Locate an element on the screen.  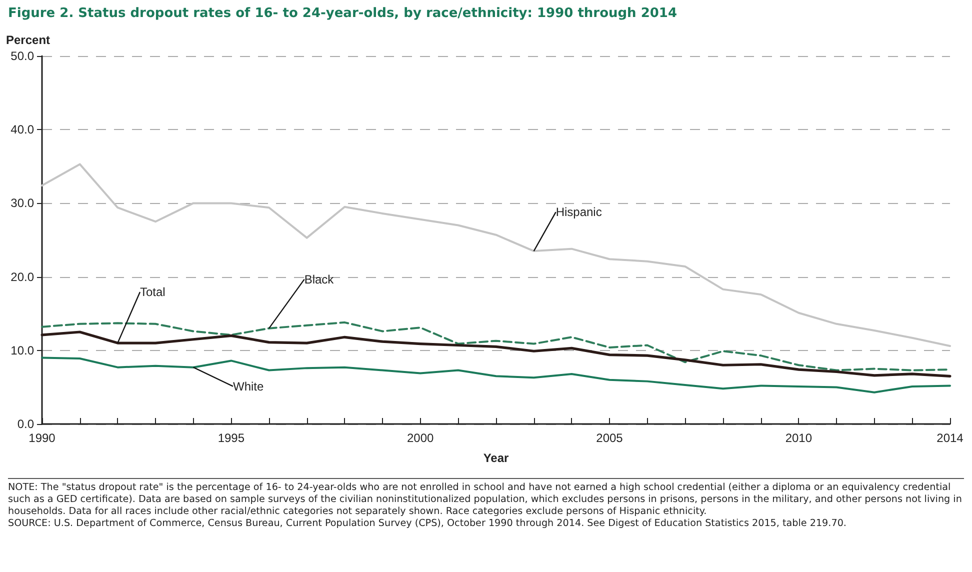
text: Black is located at coordinates (319, 279).